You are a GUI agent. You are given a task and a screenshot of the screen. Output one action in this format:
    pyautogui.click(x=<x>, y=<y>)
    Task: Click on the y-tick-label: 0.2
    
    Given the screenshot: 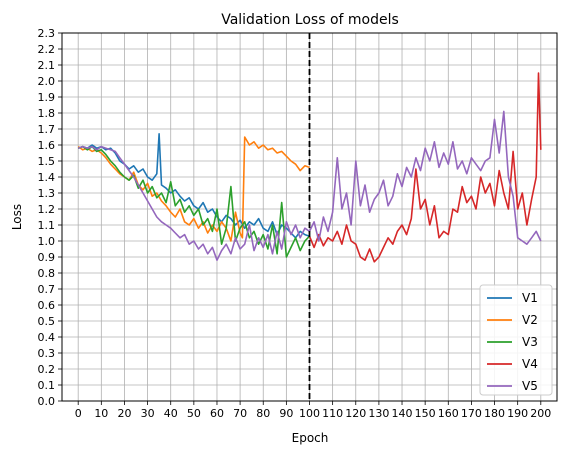 What is the action you would take?
    pyautogui.click(x=47, y=369)
    